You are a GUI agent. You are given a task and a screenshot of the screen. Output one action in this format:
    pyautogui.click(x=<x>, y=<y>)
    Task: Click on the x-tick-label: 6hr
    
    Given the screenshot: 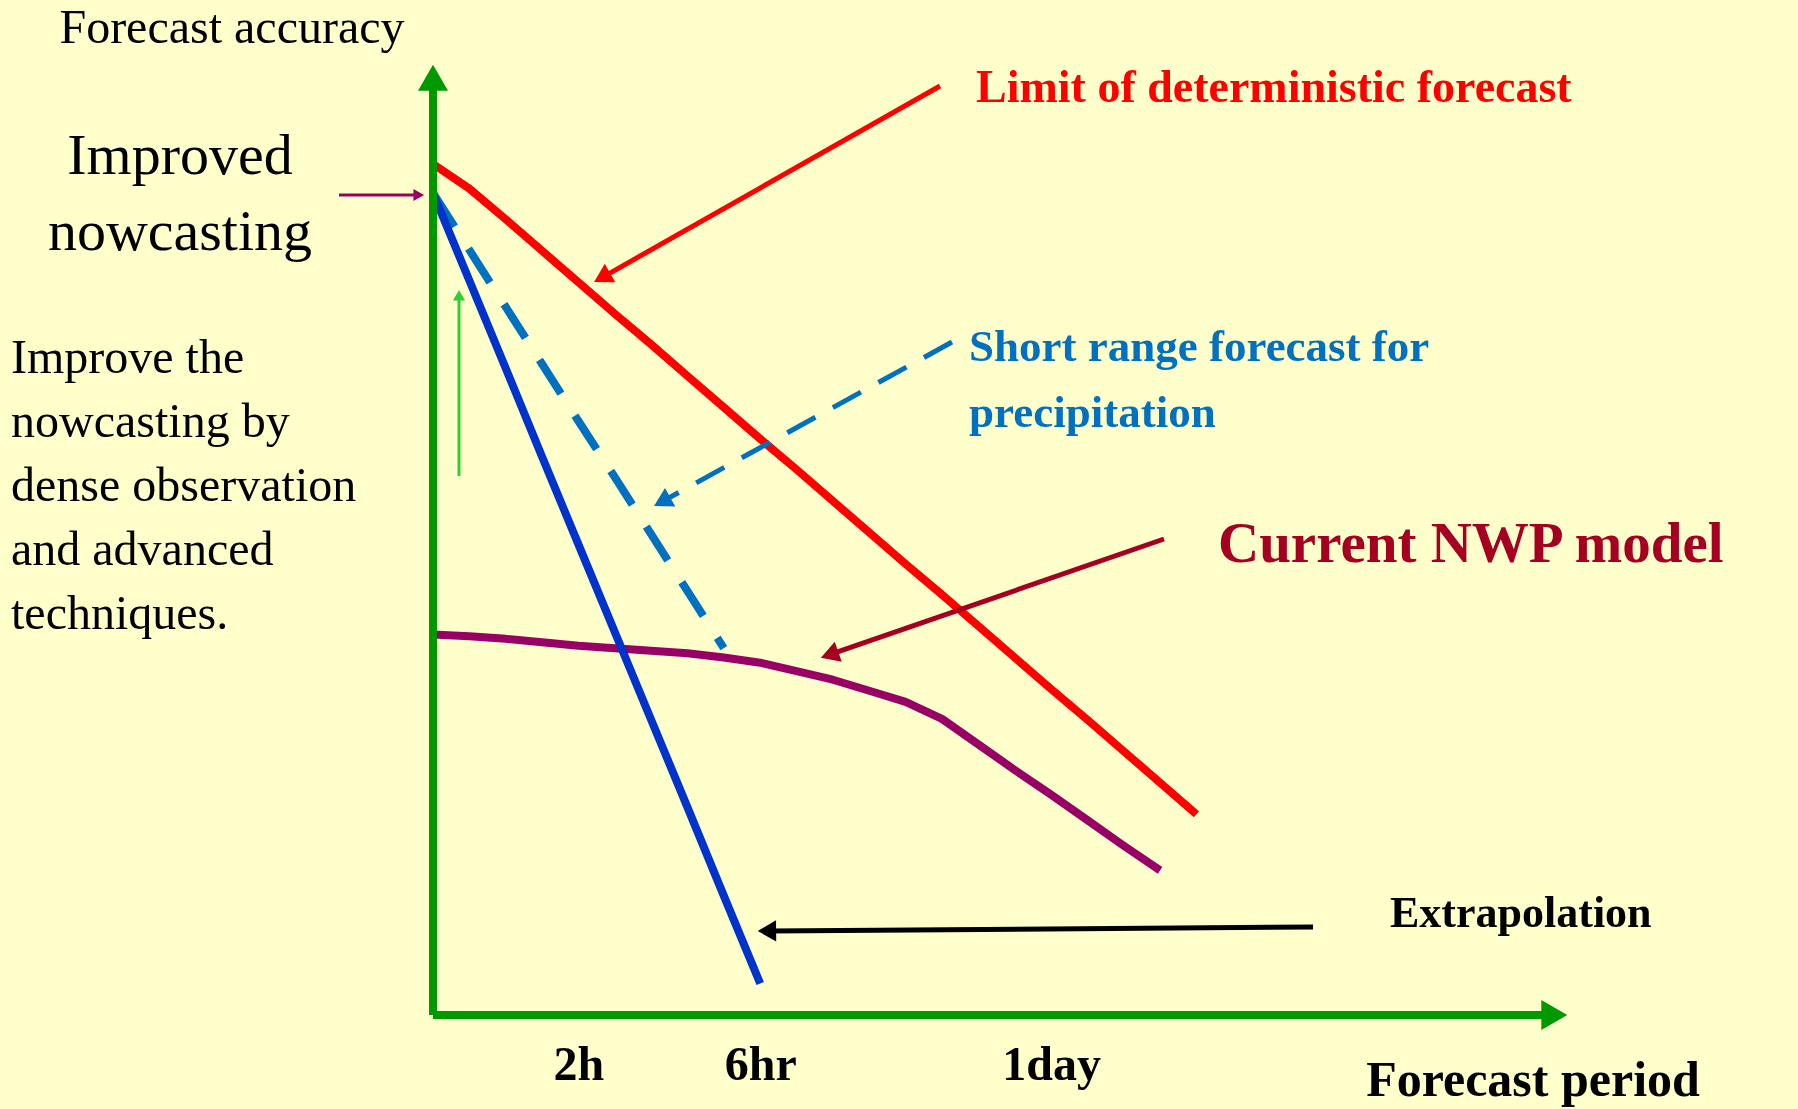 What is the action you would take?
    pyautogui.click(x=760, y=1063)
    